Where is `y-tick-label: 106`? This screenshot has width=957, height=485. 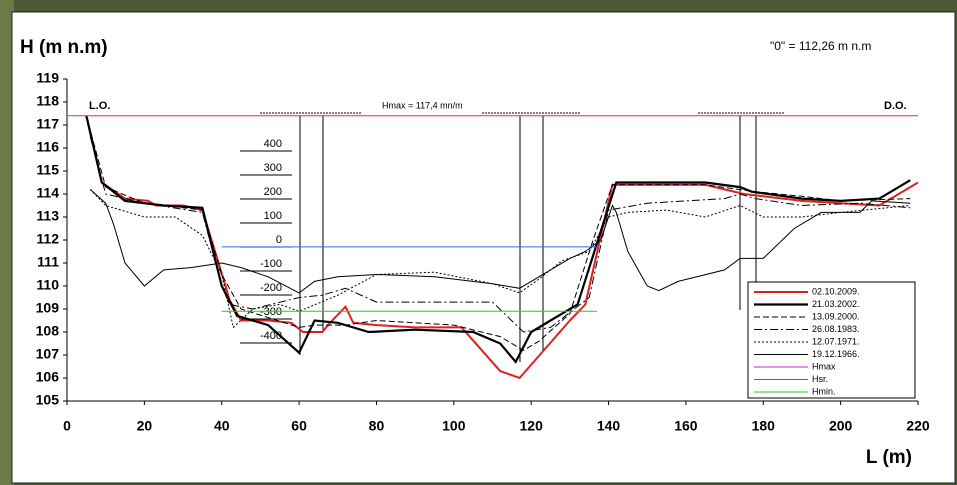
y-tick-label: 106 is located at coordinates (48, 377).